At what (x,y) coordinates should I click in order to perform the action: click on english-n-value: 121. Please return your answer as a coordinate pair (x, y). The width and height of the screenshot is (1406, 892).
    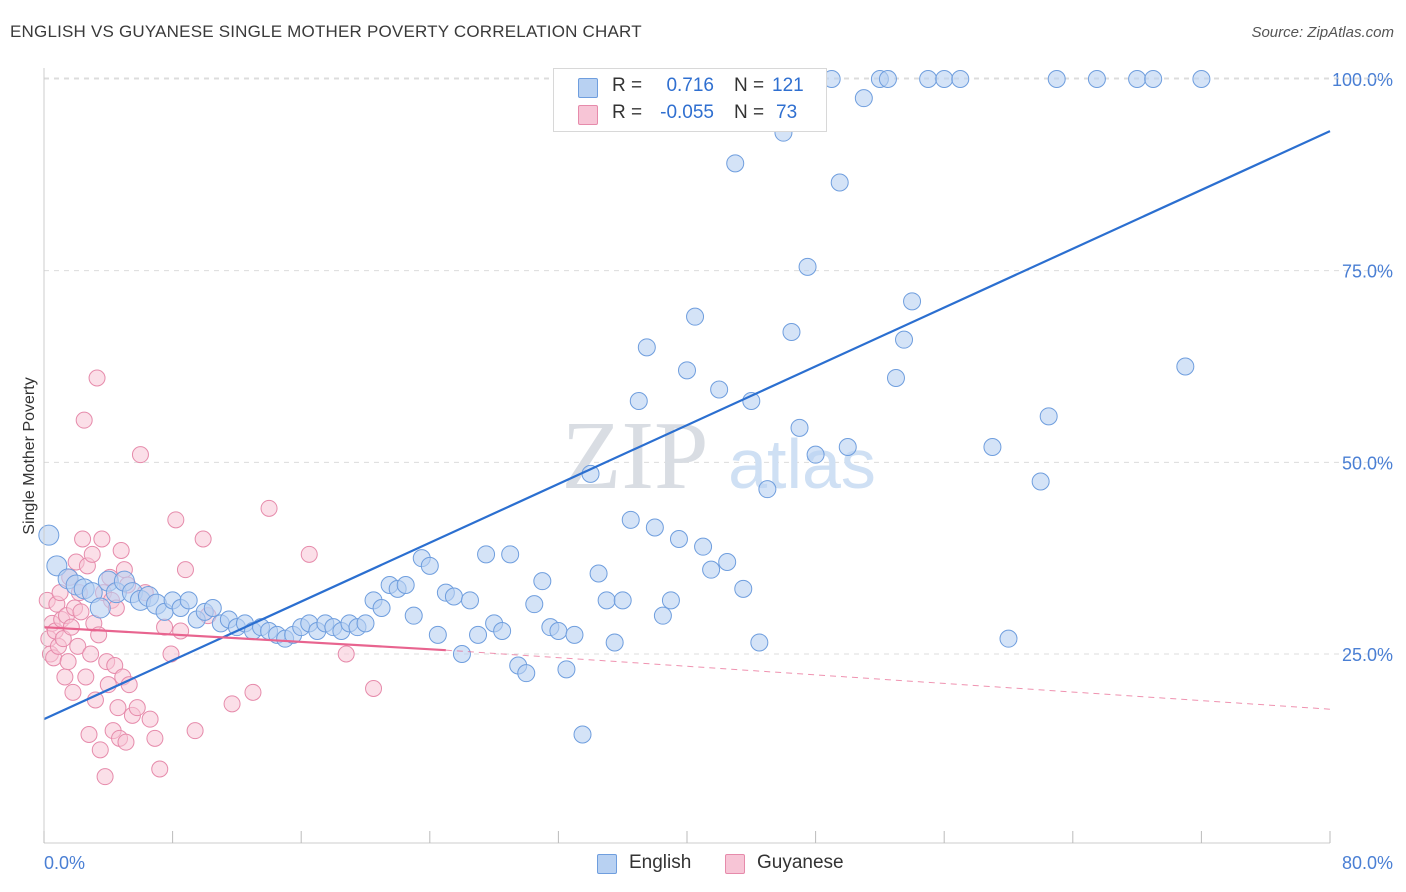
    Looking at the image, I should click on (788, 85).